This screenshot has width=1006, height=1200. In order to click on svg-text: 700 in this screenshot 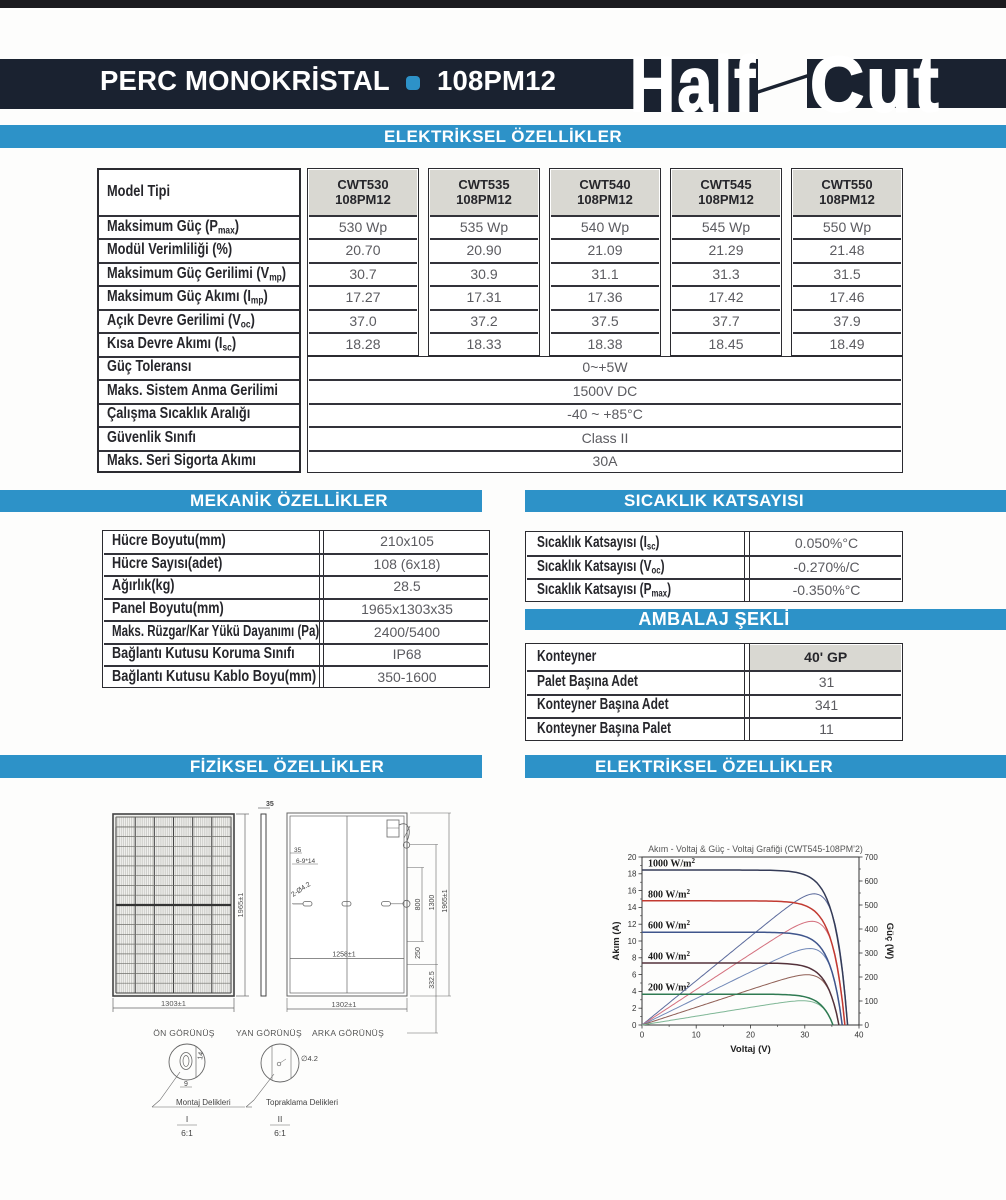, I will do `click(872, 857)`.